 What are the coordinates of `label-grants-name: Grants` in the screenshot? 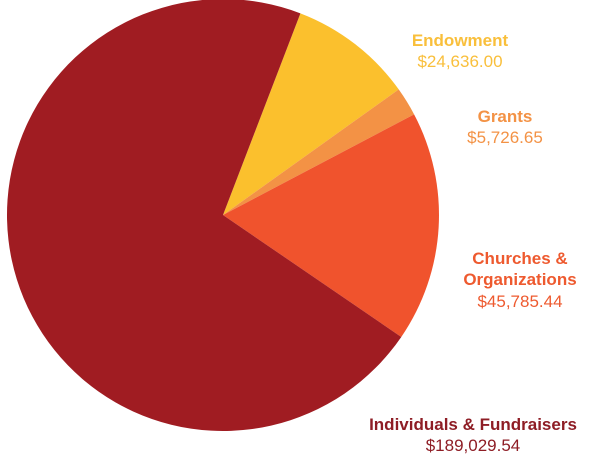 It's located at (505, 116).